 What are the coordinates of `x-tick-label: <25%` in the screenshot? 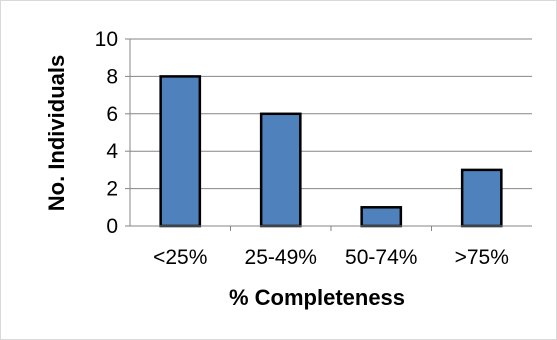 It's located at (180, 257).